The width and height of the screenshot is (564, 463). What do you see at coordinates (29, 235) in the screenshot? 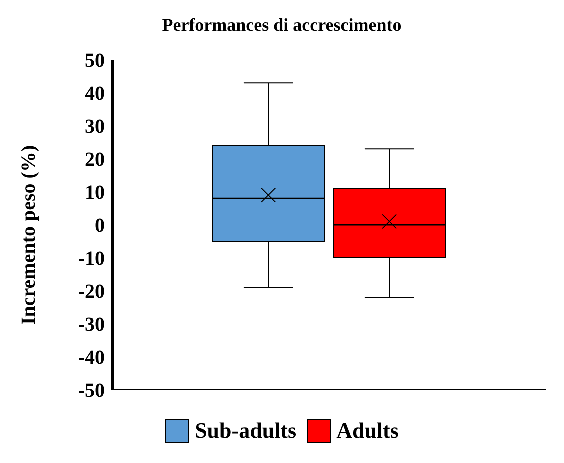
I see `y-axis-title: Incremento peso (%)` at bounding box center [29, 235].